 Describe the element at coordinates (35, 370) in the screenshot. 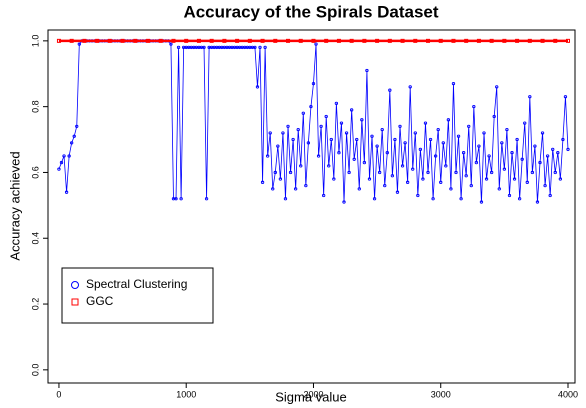

I see `y-tick-label: 0.0` at that location.